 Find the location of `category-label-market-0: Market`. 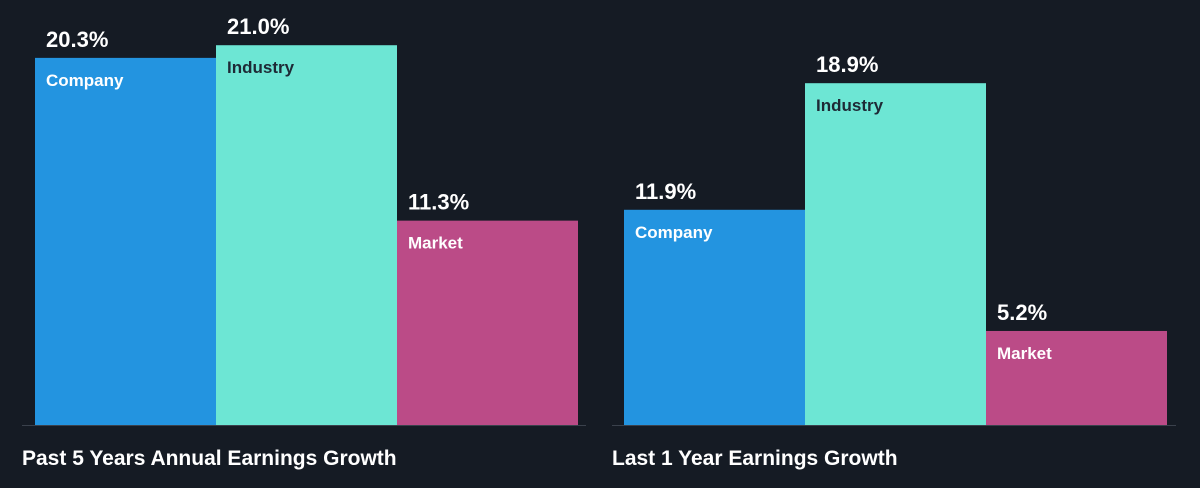

category-label-market-0: Market is located at coordinates (435, 243).